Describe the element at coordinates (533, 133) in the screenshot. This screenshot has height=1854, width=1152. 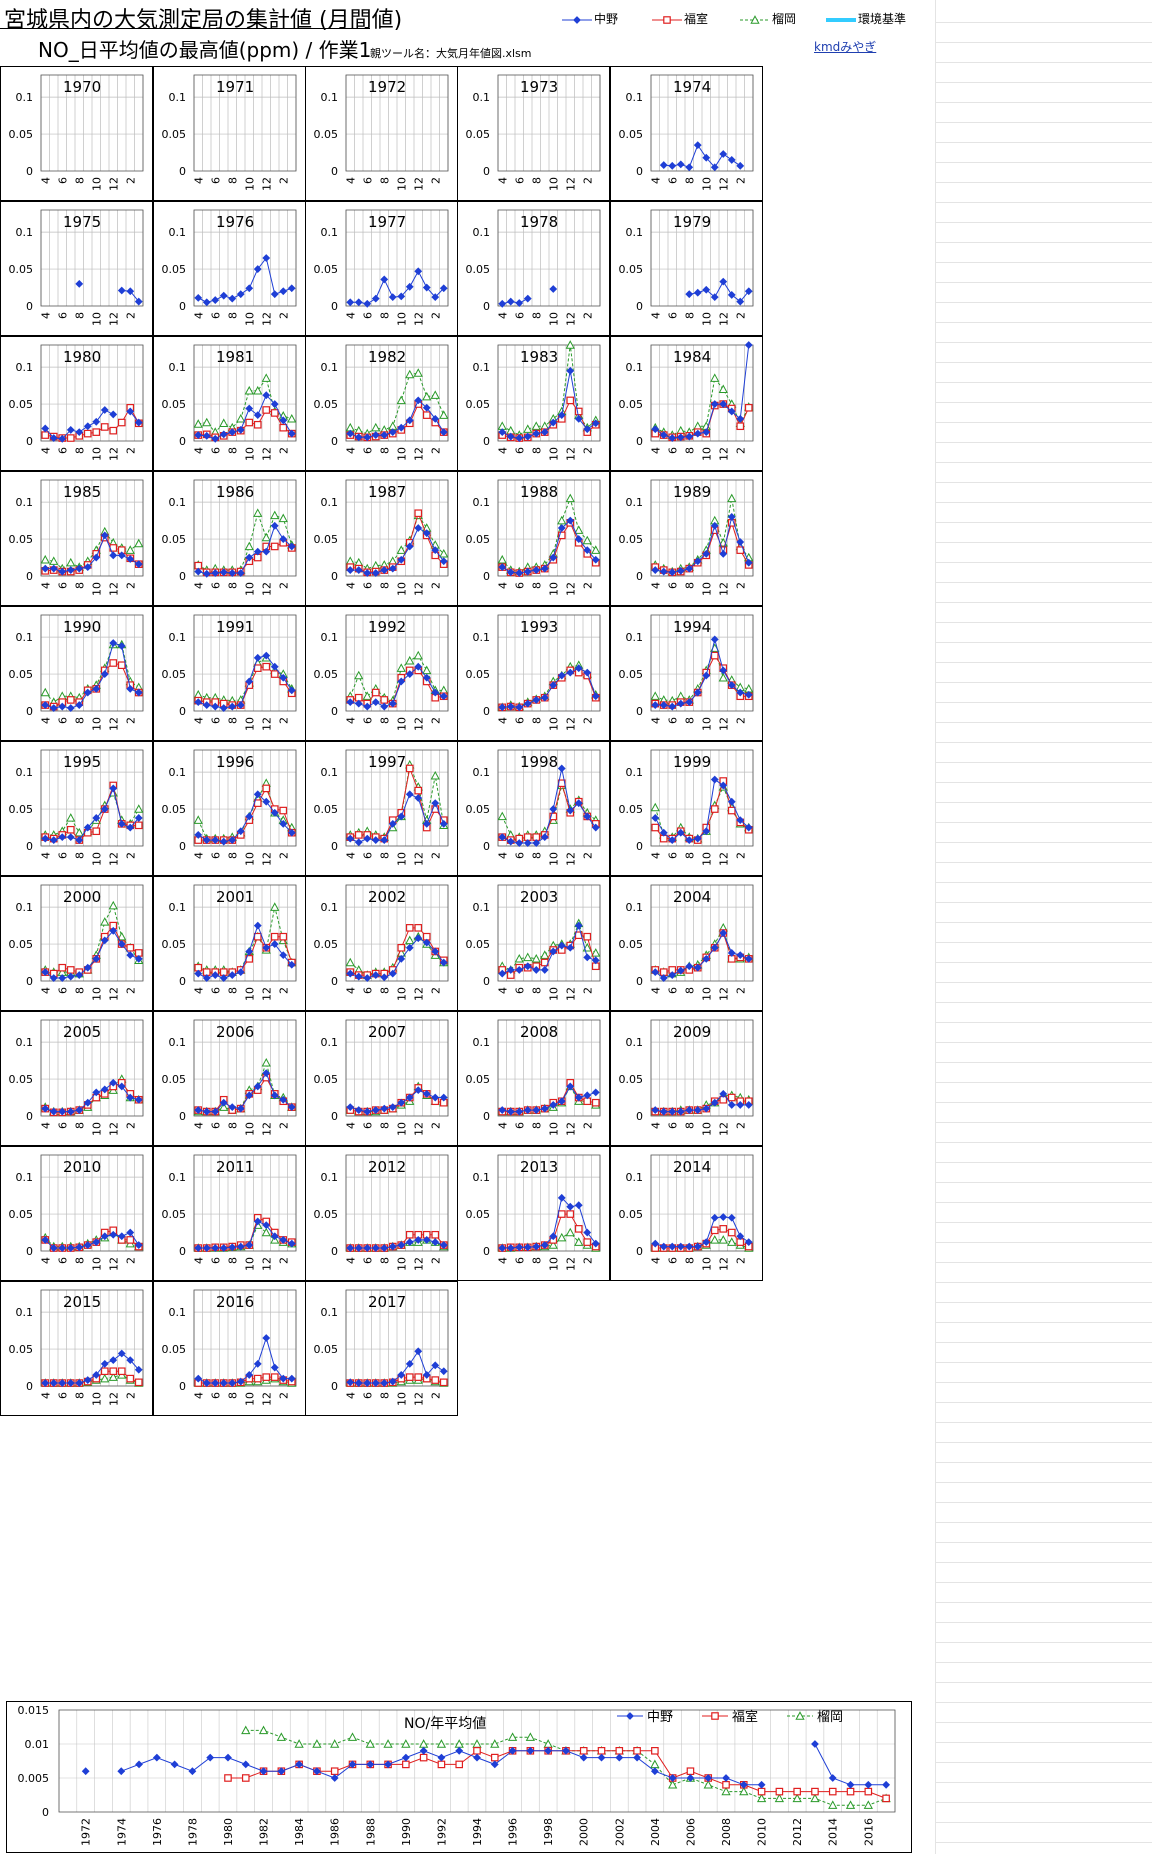
I see `panel-1973: 0 0.05 0.1 4 6 8 10 12 2 1973` at that location.